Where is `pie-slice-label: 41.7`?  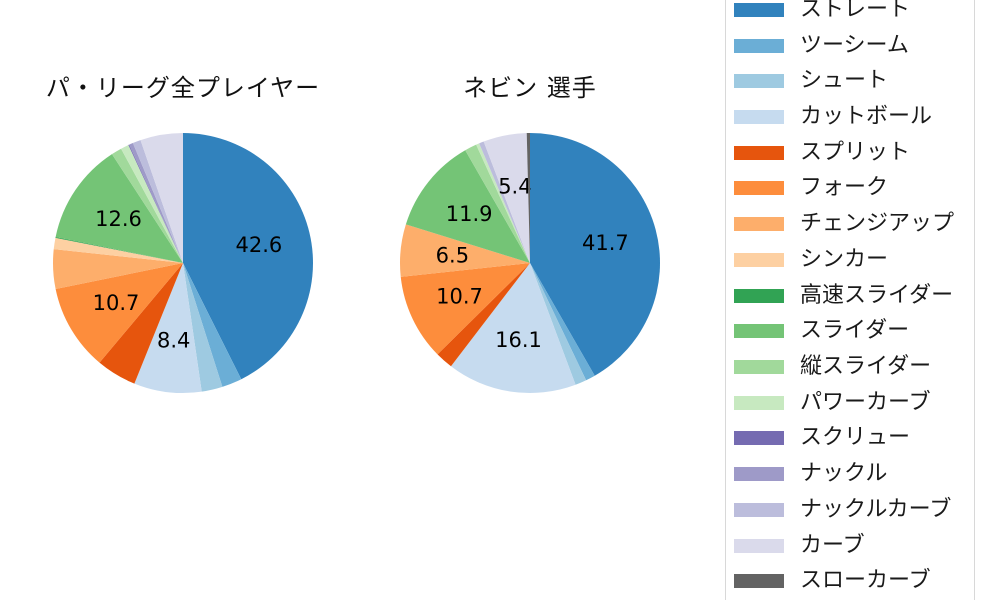
pie-slice-label: 41.7 is located at coordinates (605, 243).